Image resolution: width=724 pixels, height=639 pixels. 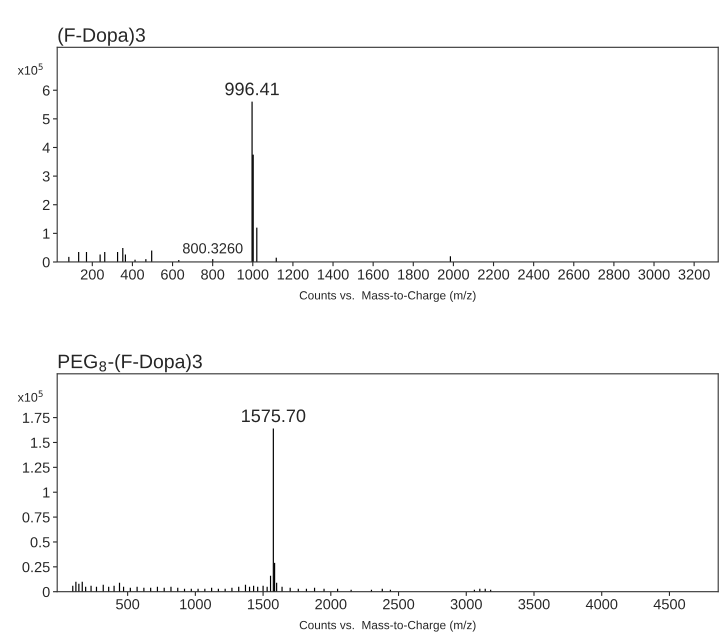 What do you see at coordinates (534, 604) in the screenshot?
I see `x-tick-label: 3500` at bounding box center [534, 604].